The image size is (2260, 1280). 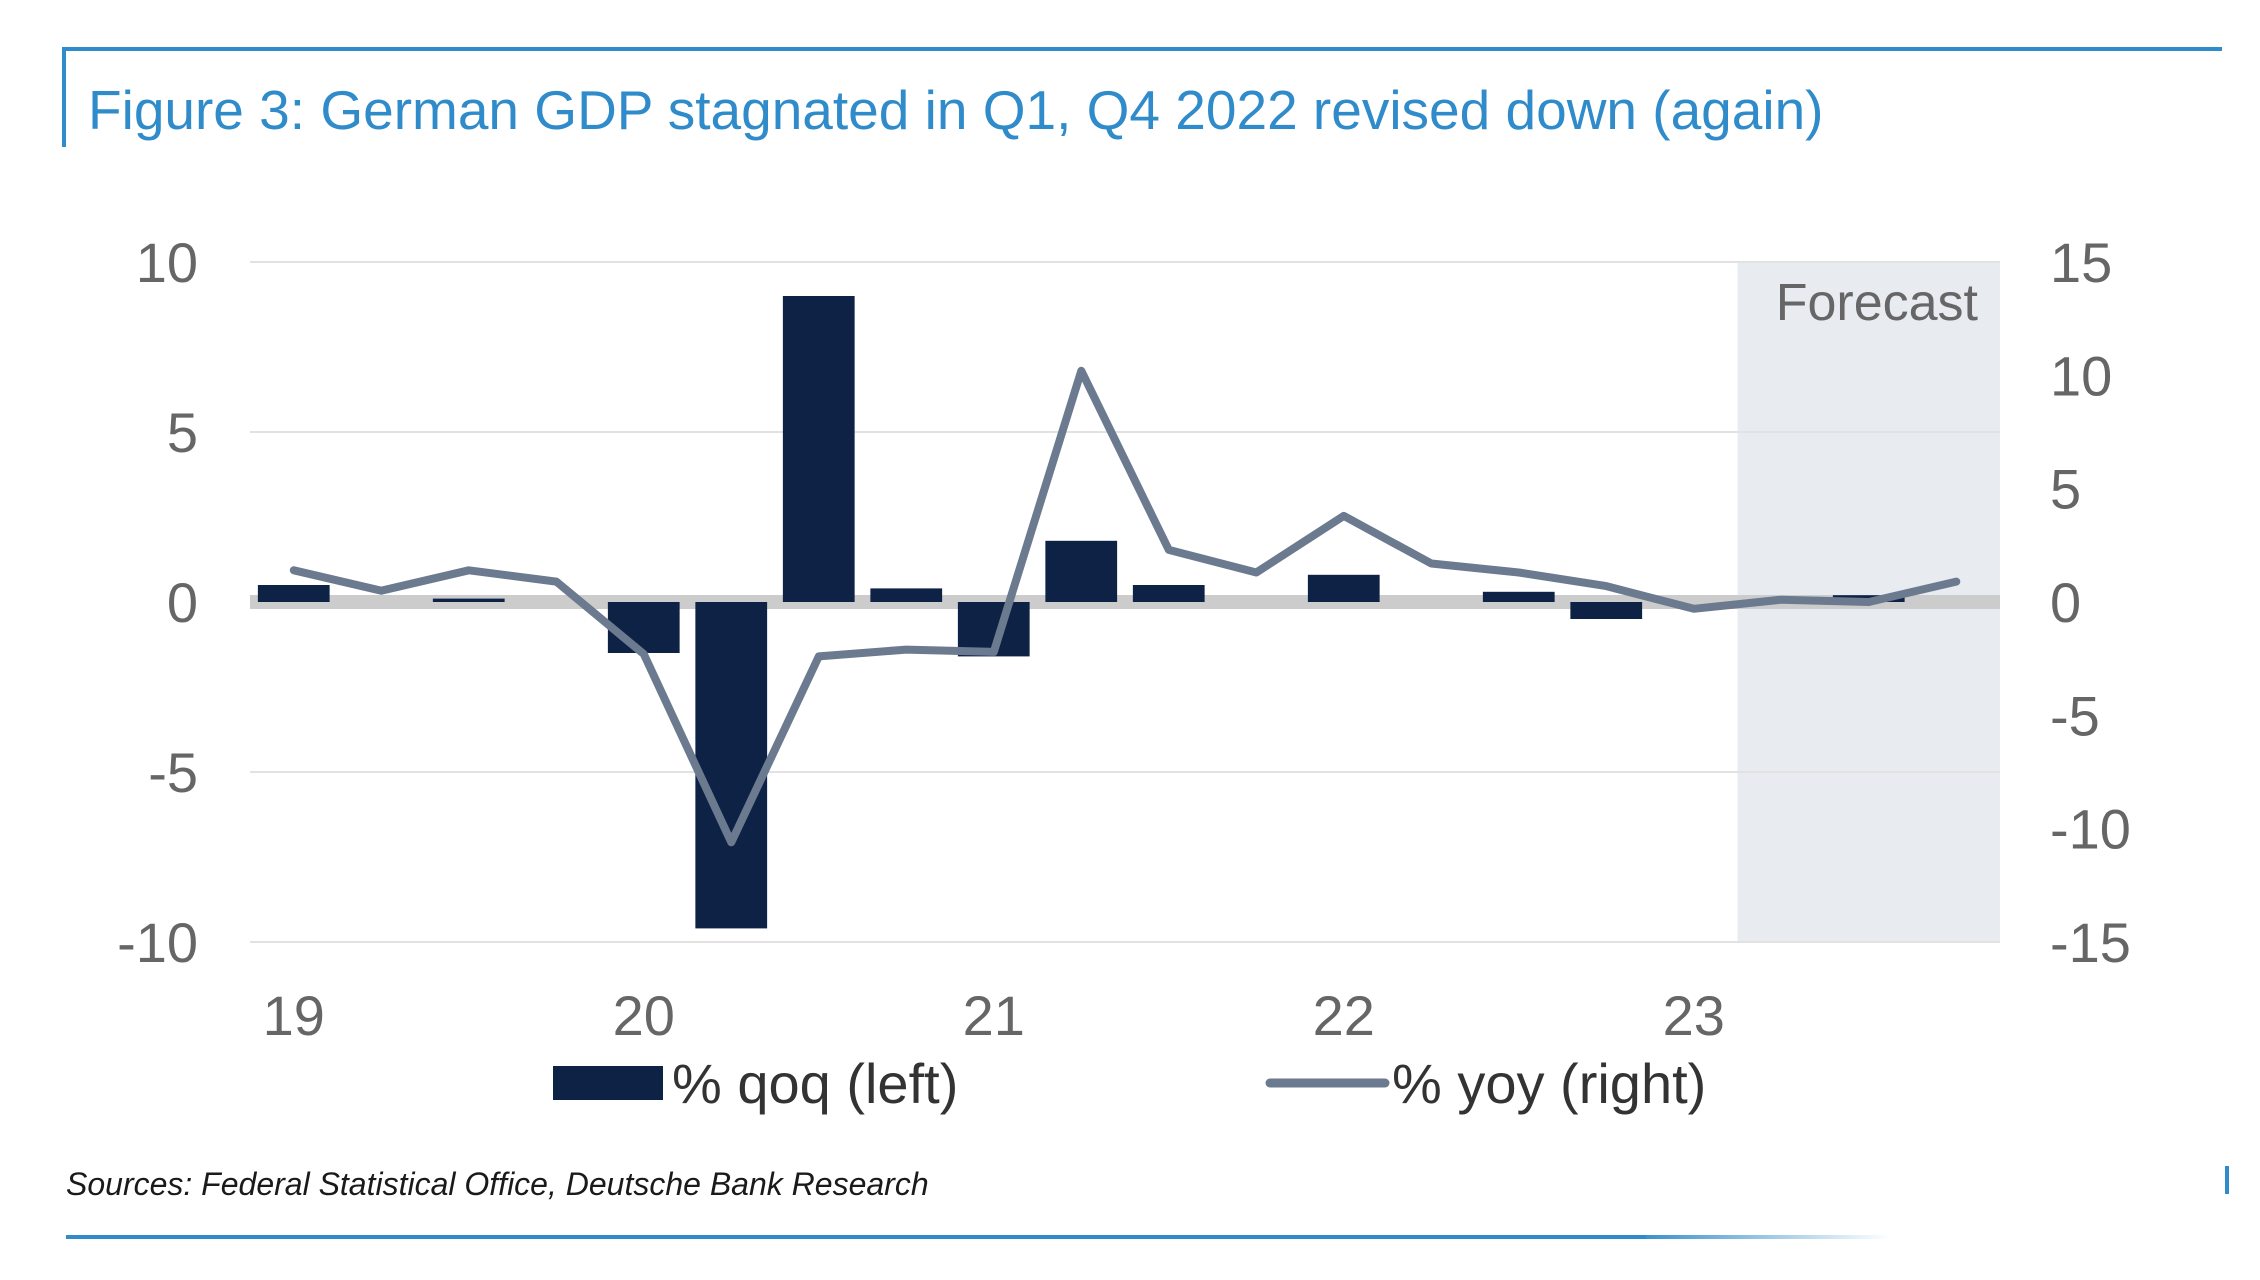 What do you see at coordinates (1142, 49) in the screenshot?
I see `top-rule` at bounding box center [1142, 49].